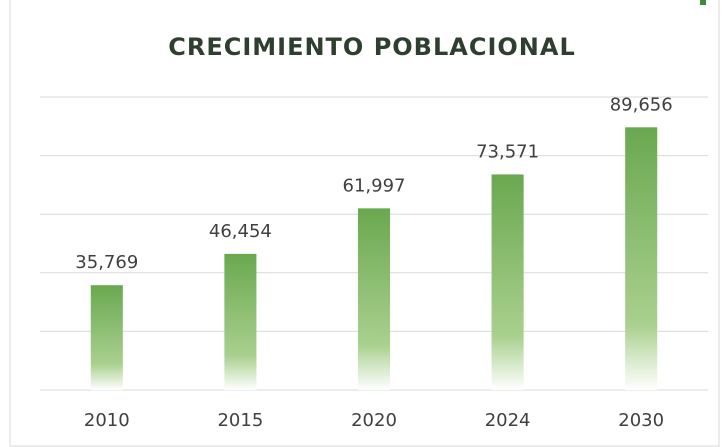 The image size is (722, 447). I want to click on data-label: 89,656, so click(641, 104).